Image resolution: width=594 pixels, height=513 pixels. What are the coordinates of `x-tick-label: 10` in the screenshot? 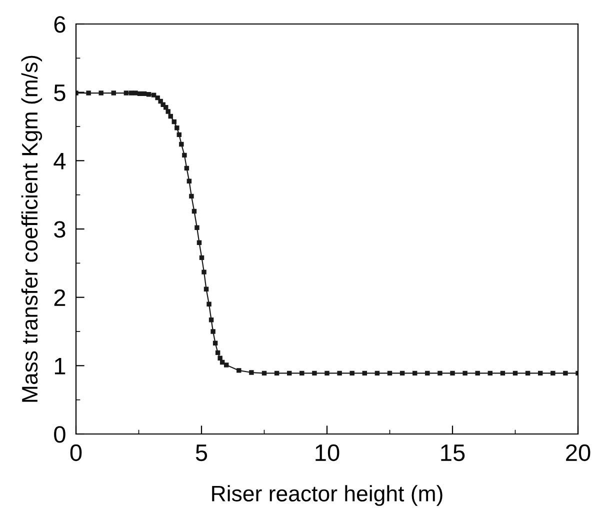 It's located at (328, 453).